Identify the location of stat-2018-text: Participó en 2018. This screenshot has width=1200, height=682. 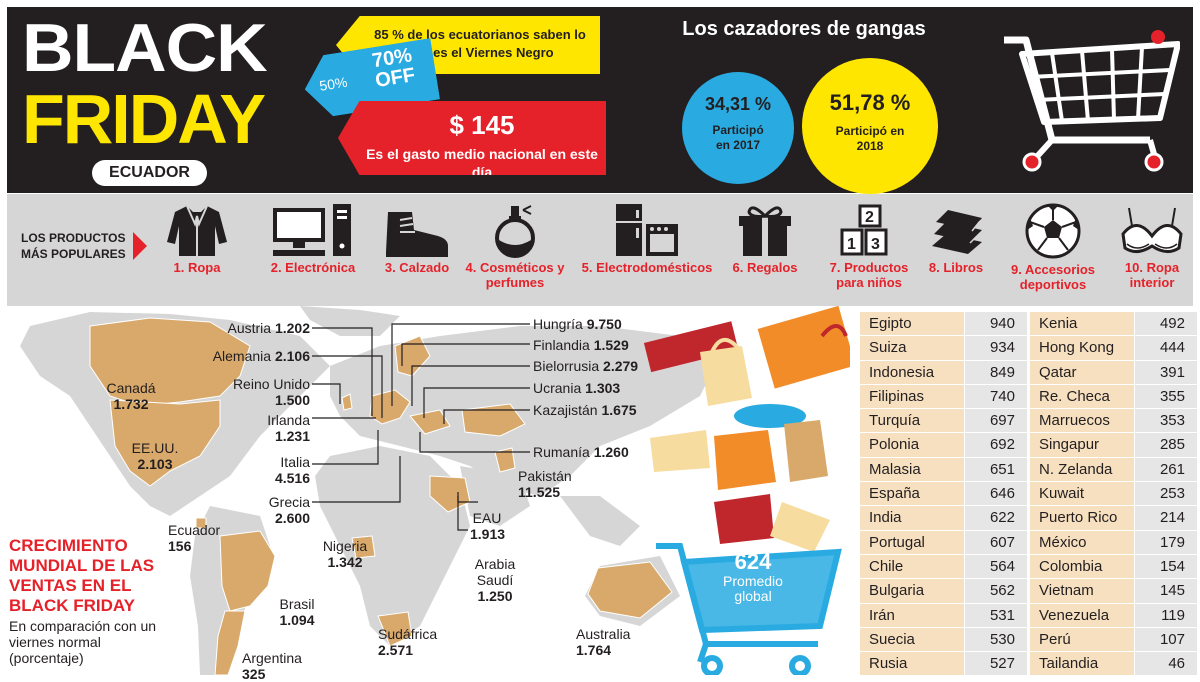
(870, 138).